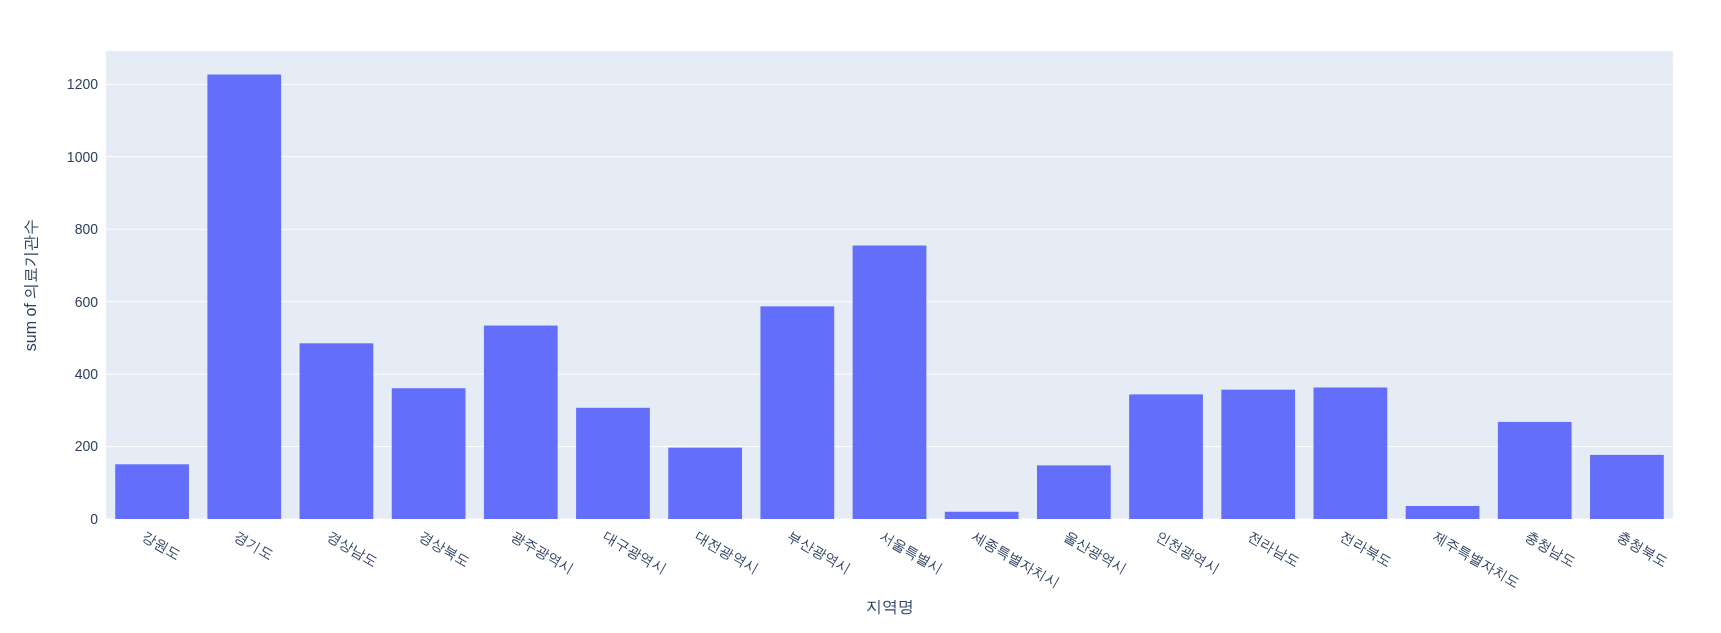 This screenshot has height=633, width=1721. I want to click on y-tick-label: 800, so click(86, 229).